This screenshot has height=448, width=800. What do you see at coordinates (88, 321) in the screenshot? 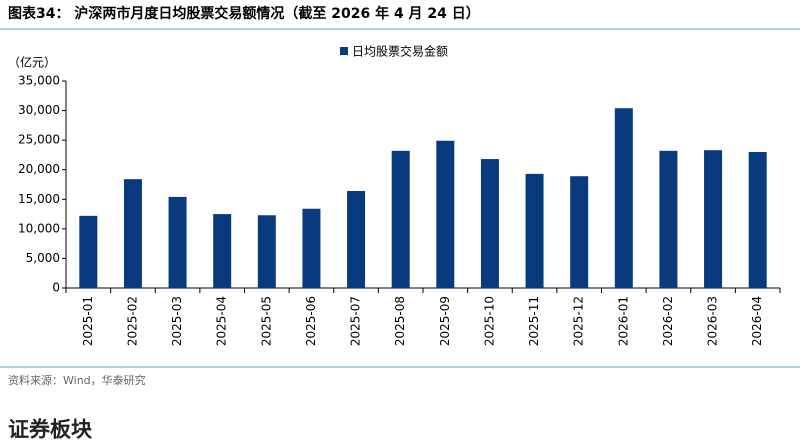
I see `x-tick-label: 2025-01` at bounding box center [88, 321].